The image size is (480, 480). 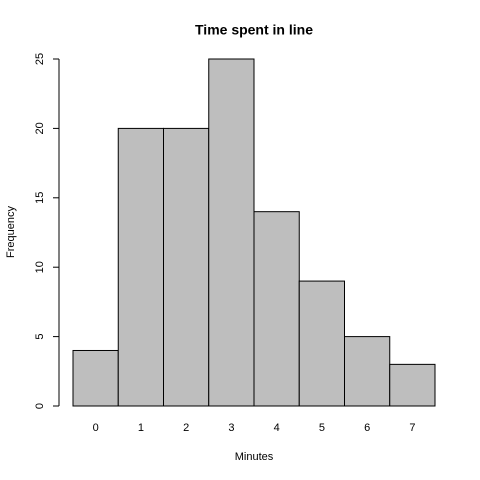 I want to click on x-axis-label: Minutes, so click(x=254, y=457).